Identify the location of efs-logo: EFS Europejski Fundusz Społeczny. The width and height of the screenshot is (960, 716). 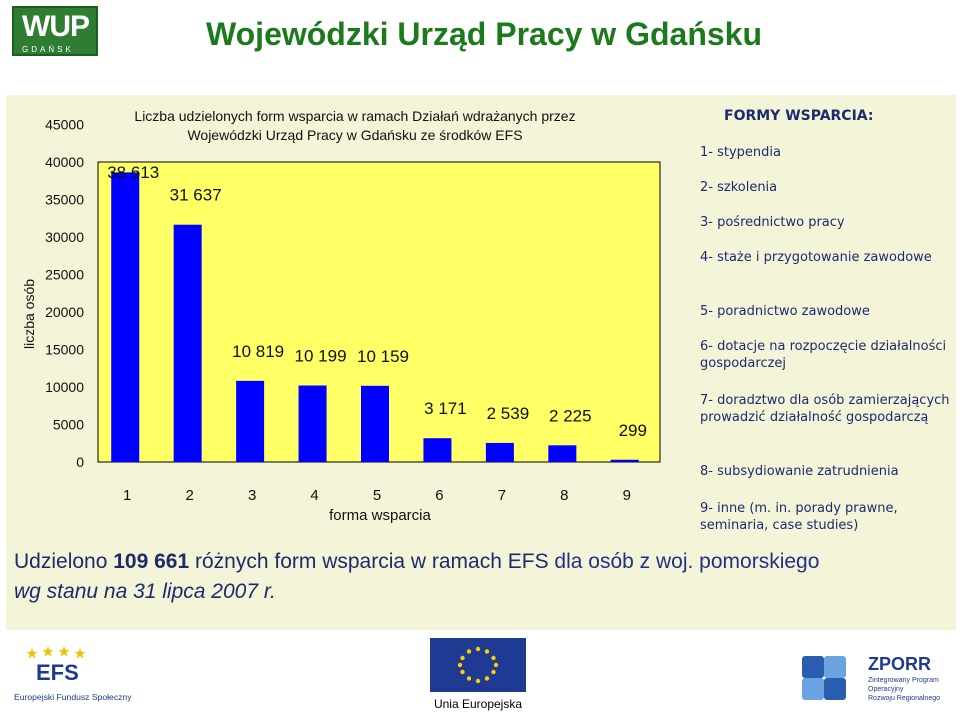
(73, 674).